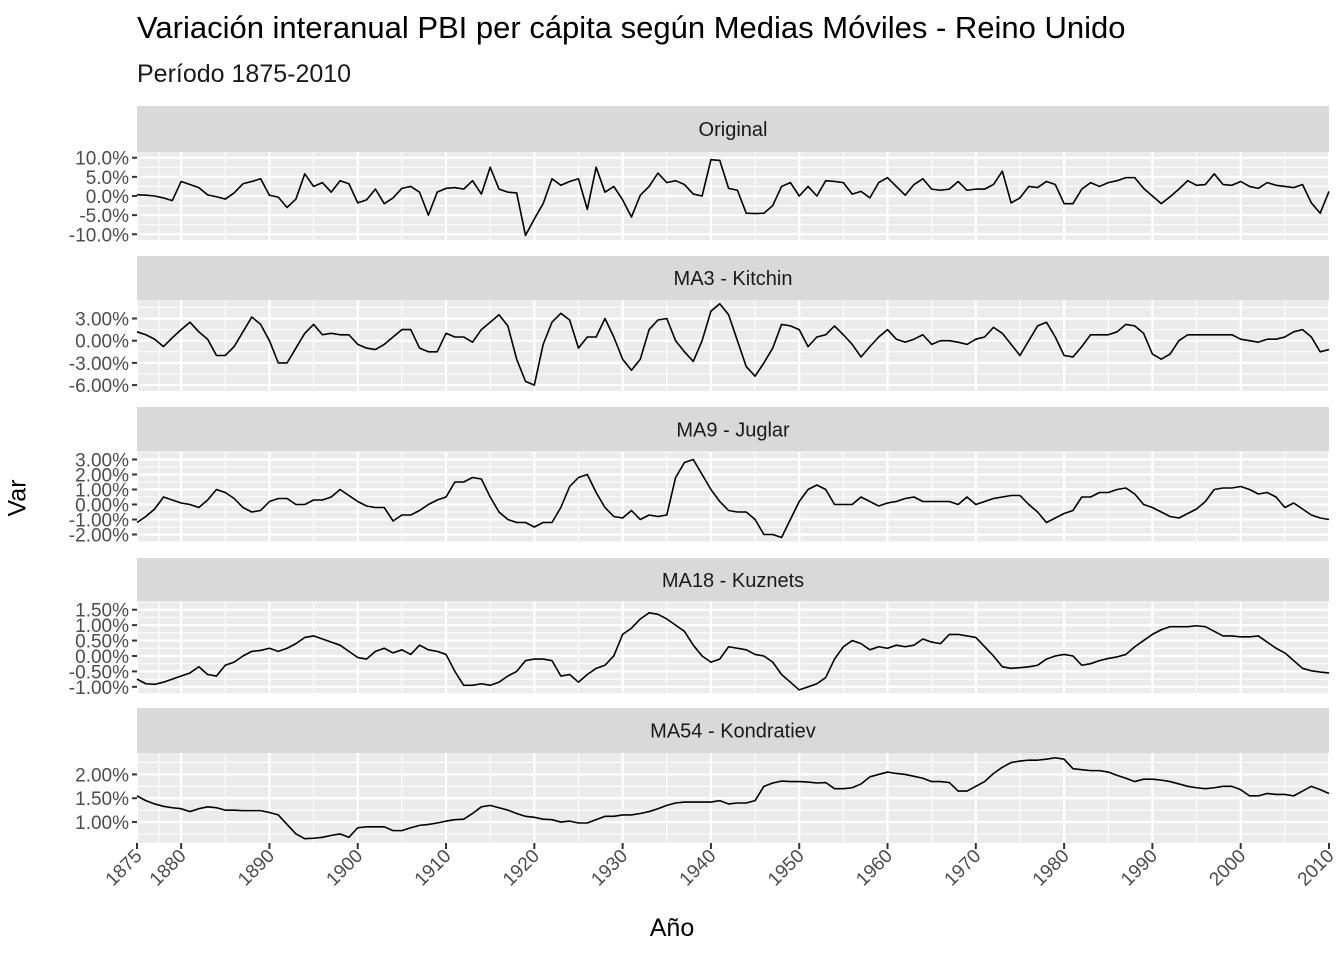  I want to click on y-tick-label: -5.0%, so click(104, 216).